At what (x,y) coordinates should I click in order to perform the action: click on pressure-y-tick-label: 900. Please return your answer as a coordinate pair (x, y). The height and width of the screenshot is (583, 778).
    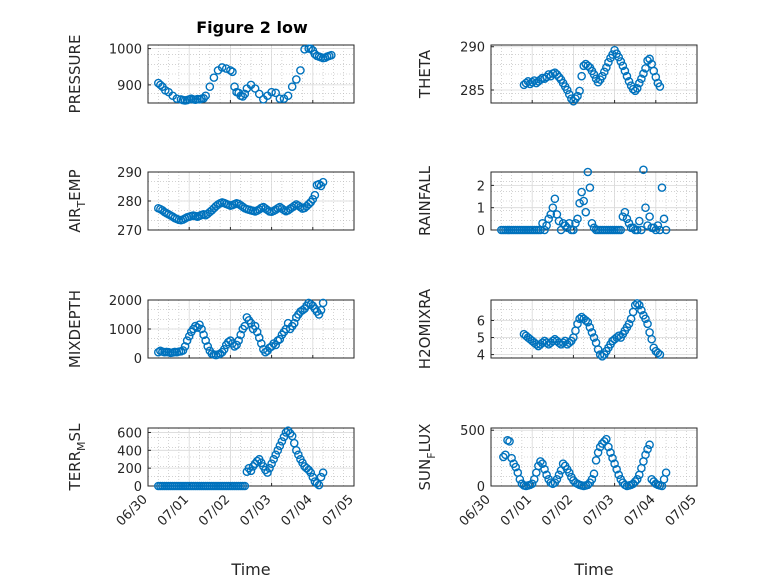
    Looking at the image, I should click on (129, 86).